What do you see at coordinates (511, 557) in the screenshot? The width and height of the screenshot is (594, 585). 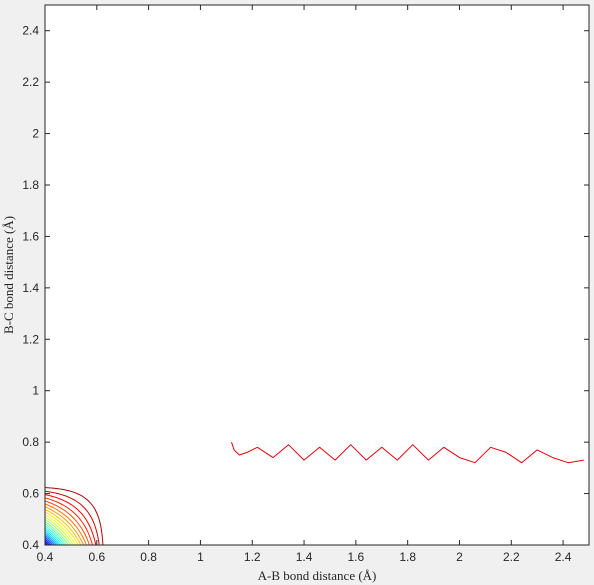 I see `x-tick-label: 2.2` at bounding box center [511, 557].